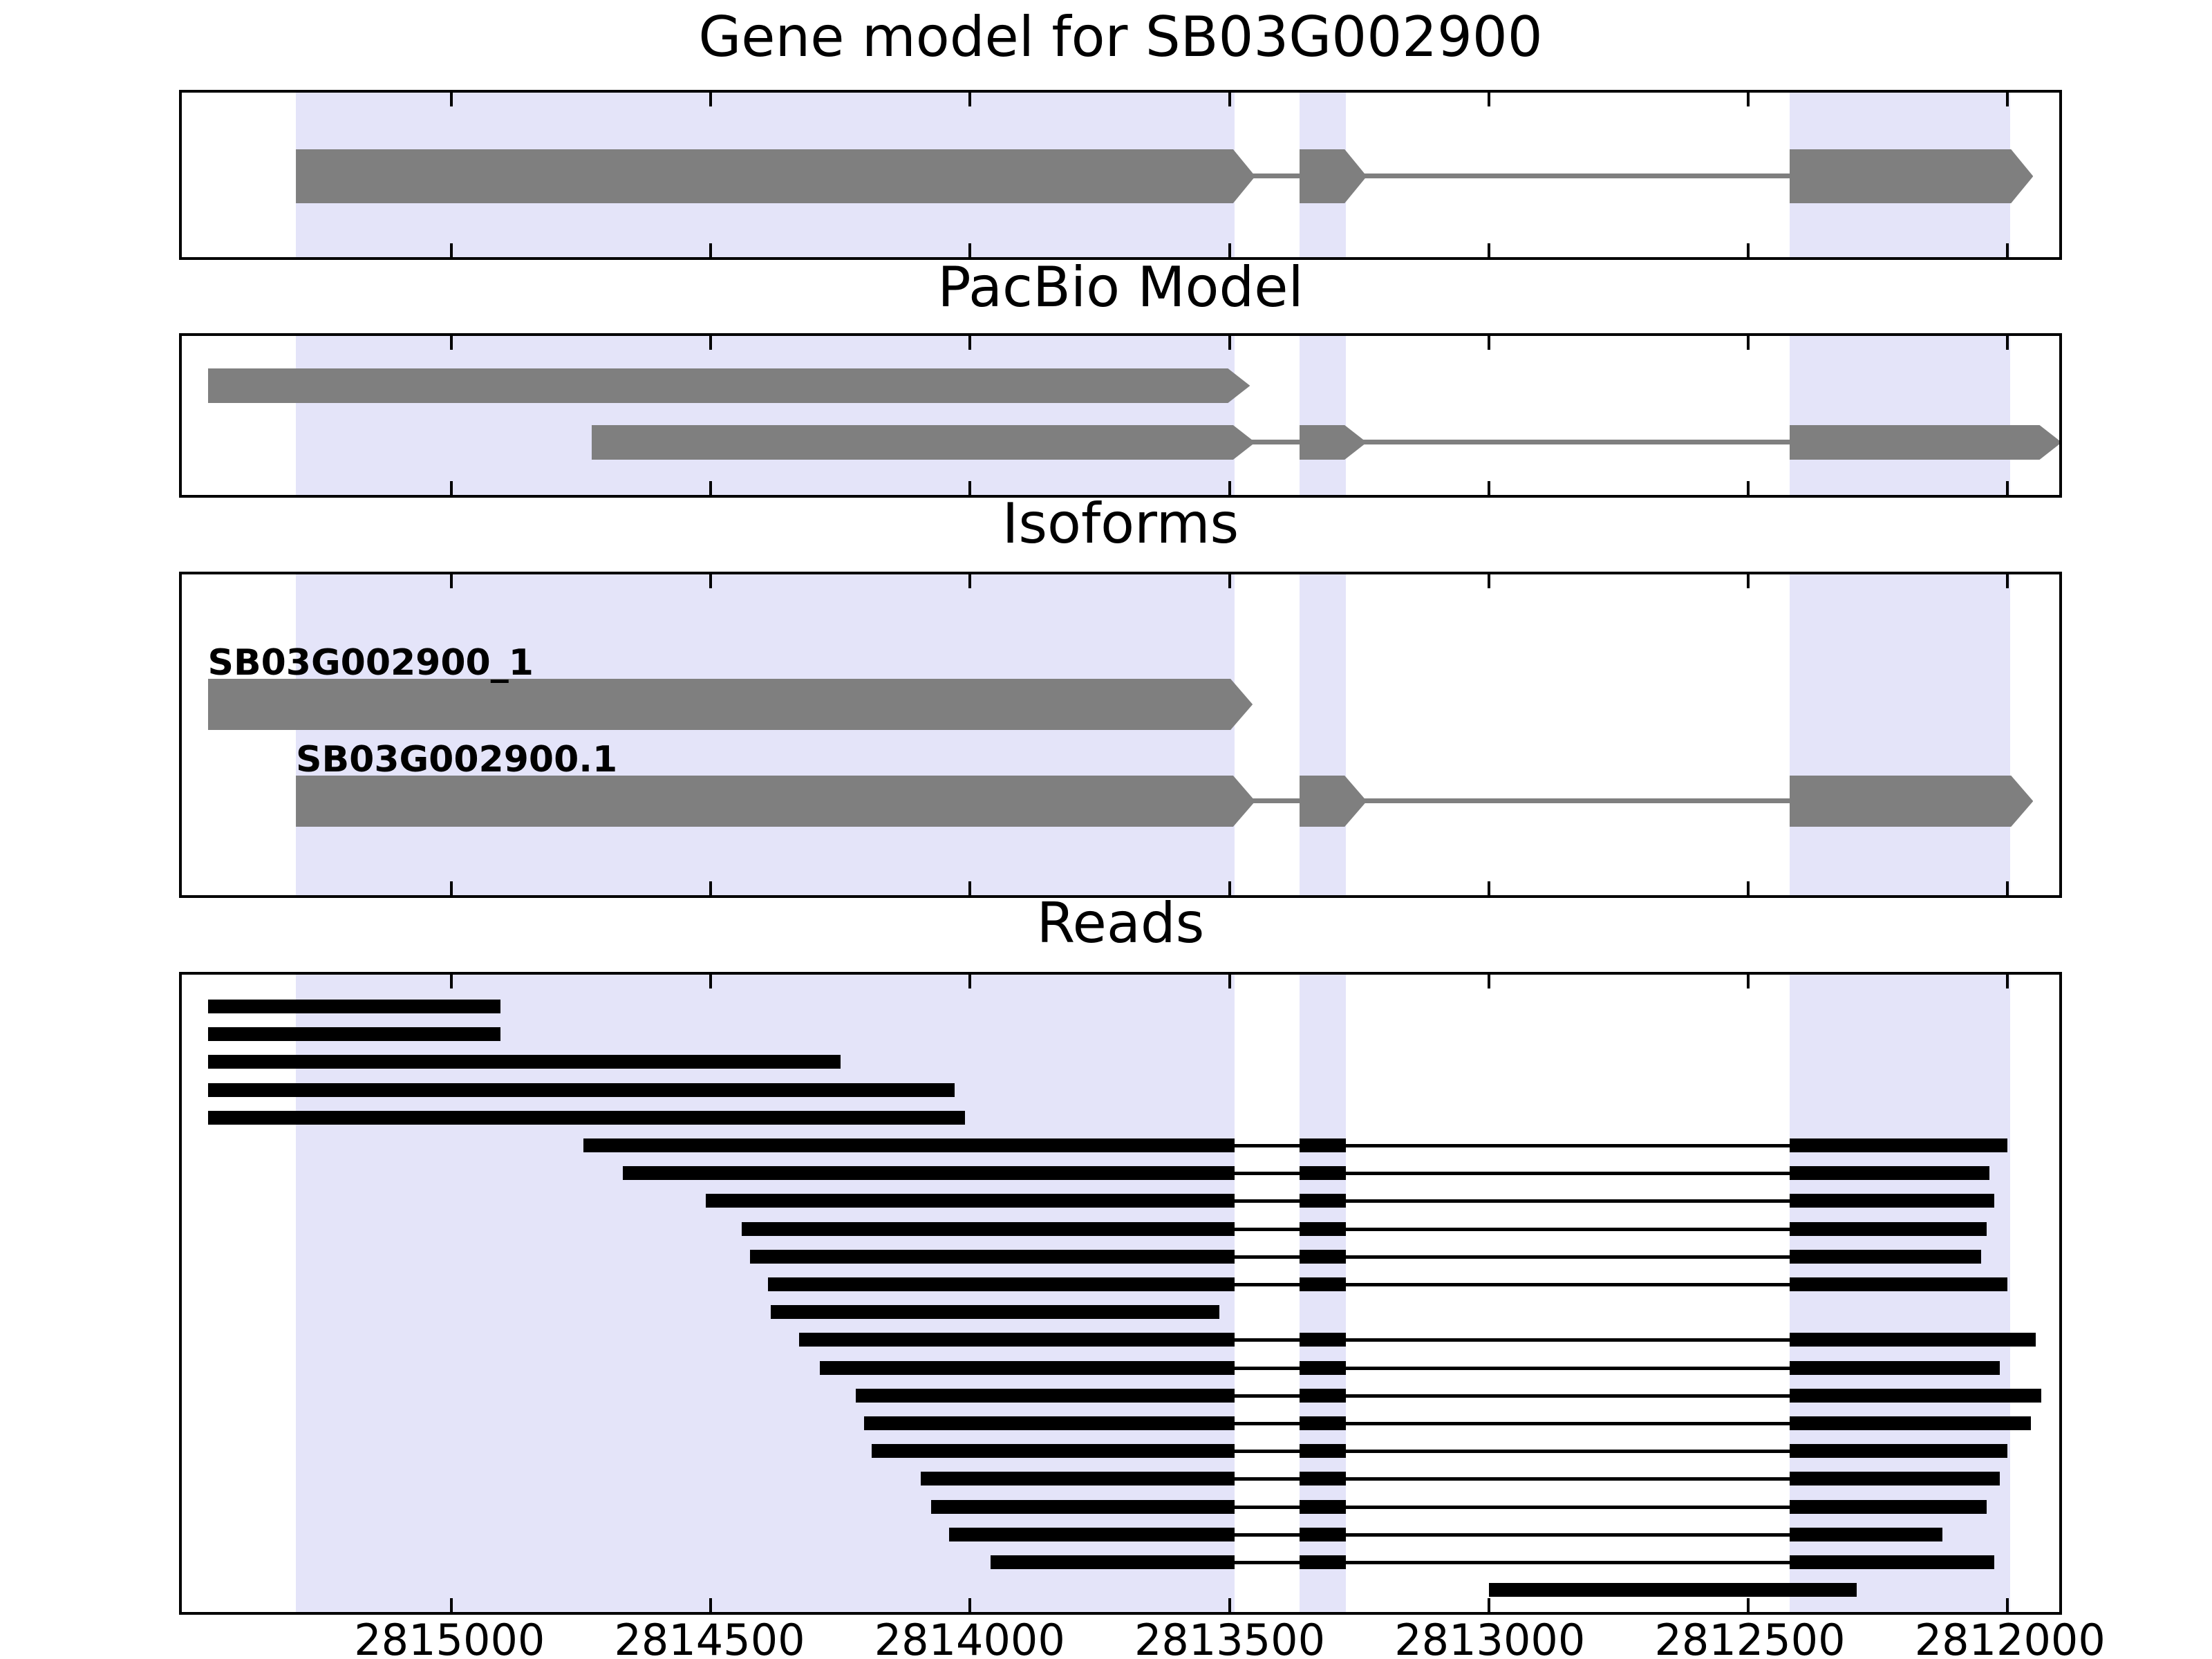  I want to click on reads-title: Reads, so click(1120, 923).